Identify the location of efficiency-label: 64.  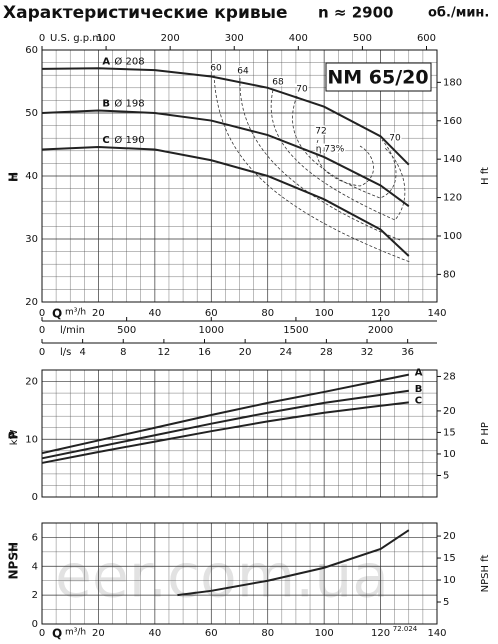
(243, 72).